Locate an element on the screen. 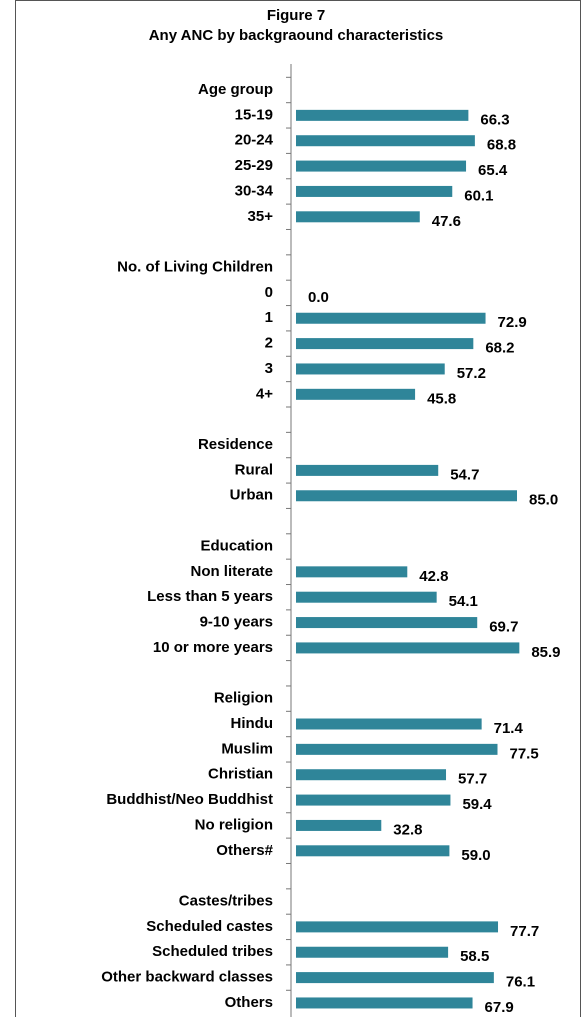  value-label: 57.7 is located at coordinates (472, 779).